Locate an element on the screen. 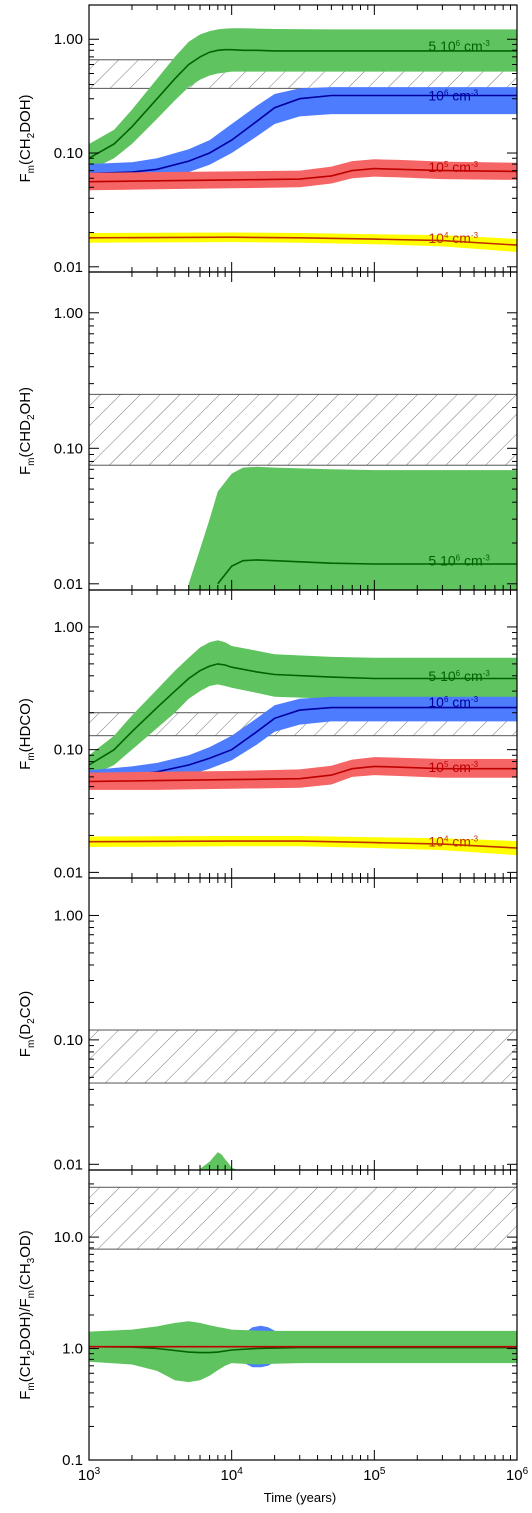 This screenshot has height=1513, width=532. text-part: OD) is located at coordinates (25, 1244).